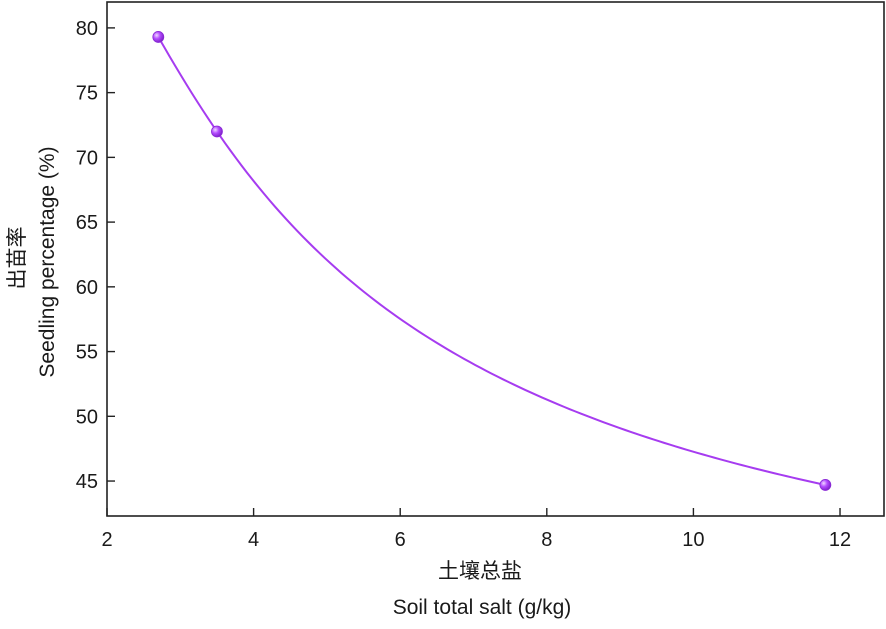 The image size is (886, 629). What do you see at coordinates (95, 255) in the screenshot?
I see `y-axis-ticks: 45 50 55 60 65 70 75 80` at bounding box center [95, 255].